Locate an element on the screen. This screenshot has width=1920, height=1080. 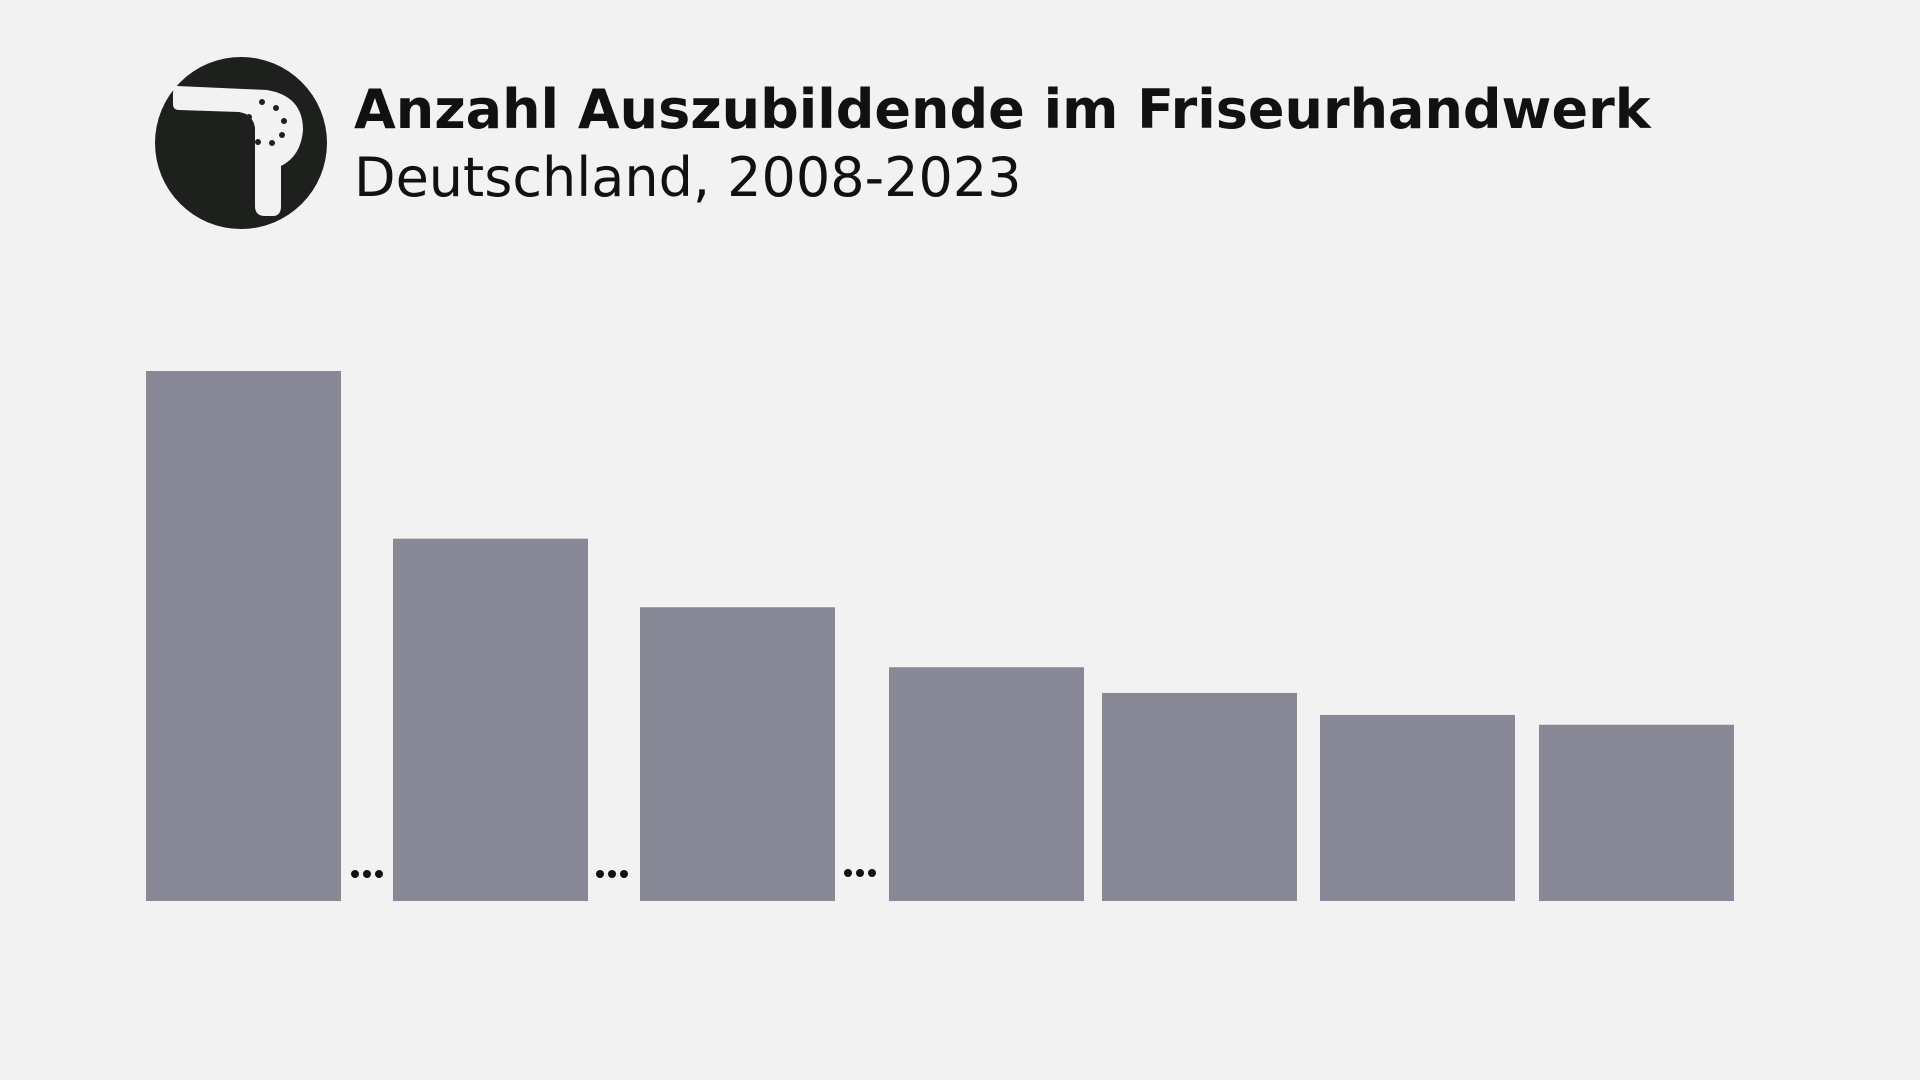
chart-title: Anzahl Auszubildende im Friseurhandwerk is located at coordinates (1003, 109).